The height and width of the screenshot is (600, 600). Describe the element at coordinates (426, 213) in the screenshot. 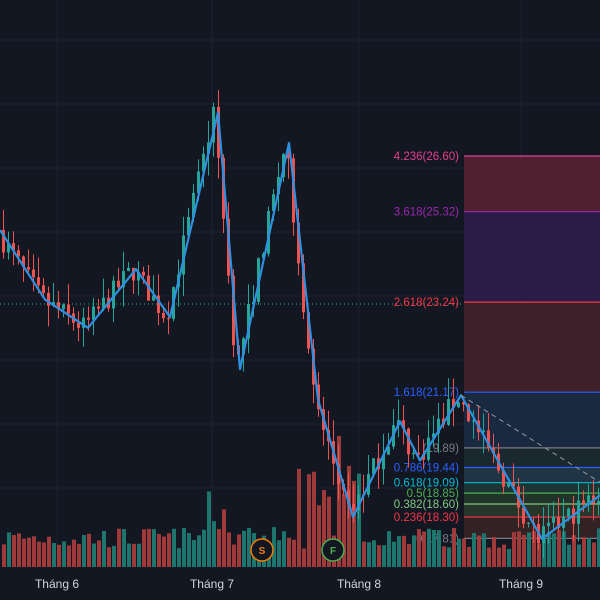

I see `fib-level-label: 3.618(25.32)` at that location.